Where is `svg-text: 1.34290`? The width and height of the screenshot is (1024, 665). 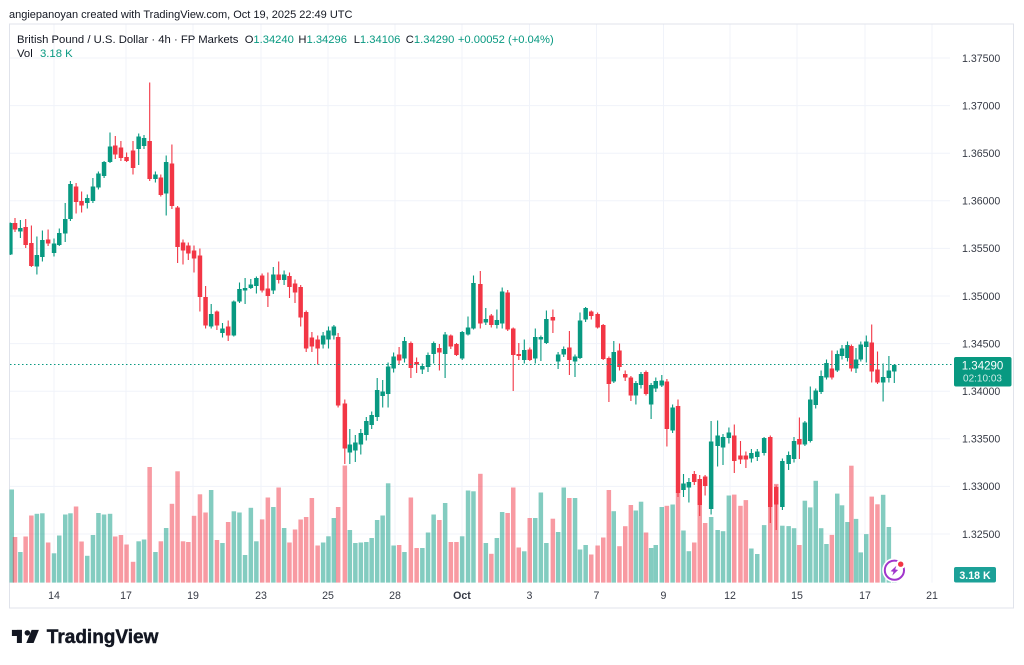 svg-text: 1.34290 is located at coordinates (983, 367).